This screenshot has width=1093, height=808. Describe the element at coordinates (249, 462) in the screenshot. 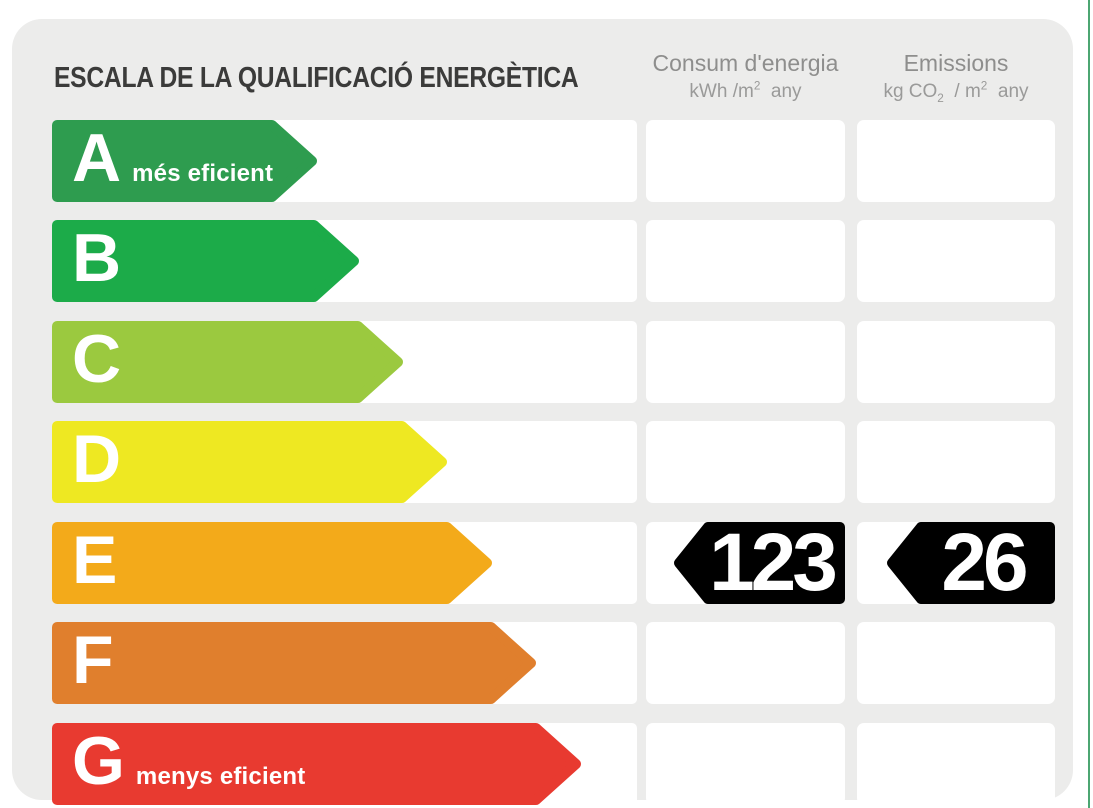

I see `grade-arrow-D` at that location.